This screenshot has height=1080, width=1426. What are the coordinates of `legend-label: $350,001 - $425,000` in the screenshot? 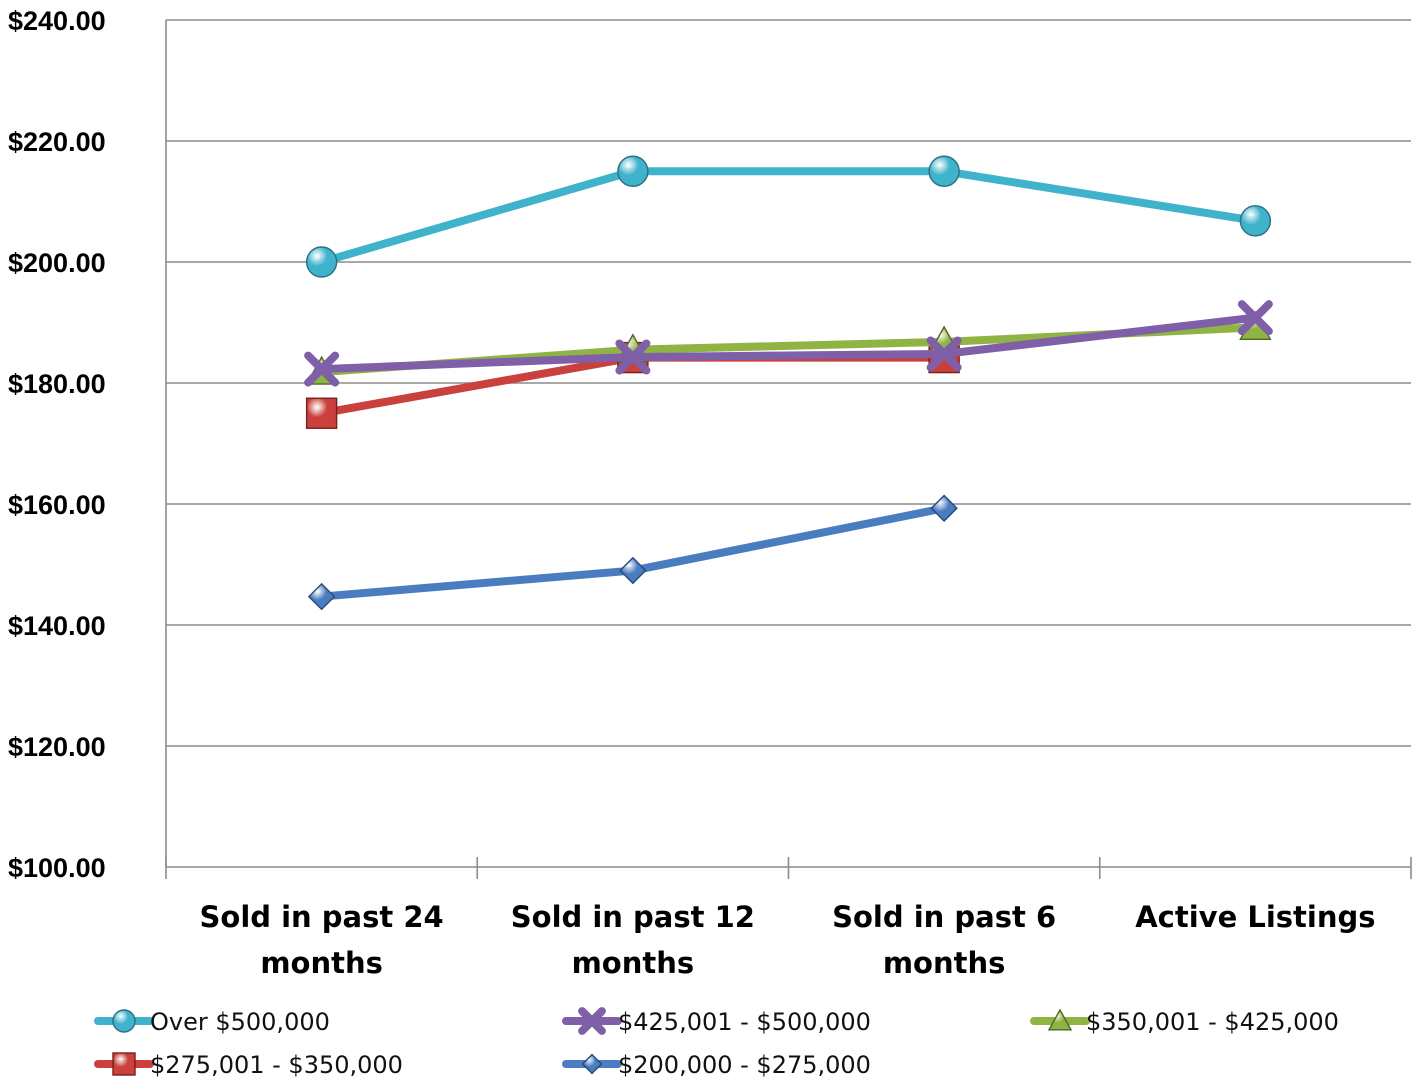 It's located at (1212, 1022).